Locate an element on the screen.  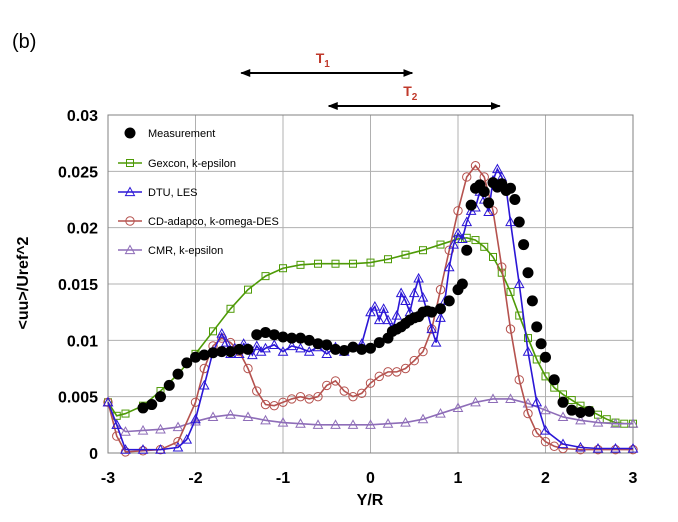
range-arrow-t1: T1 is located at coordinates (327, 63).